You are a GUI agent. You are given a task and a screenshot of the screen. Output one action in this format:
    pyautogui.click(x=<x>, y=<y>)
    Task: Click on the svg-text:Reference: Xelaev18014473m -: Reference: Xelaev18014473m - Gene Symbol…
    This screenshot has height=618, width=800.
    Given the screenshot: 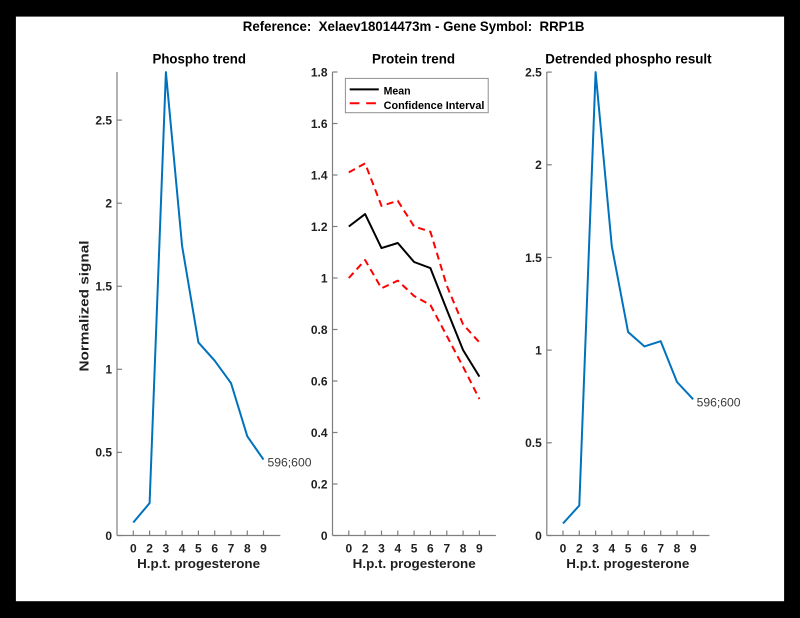 What is the action you would take?
    pyautogui.click(x=414, y=26)
    